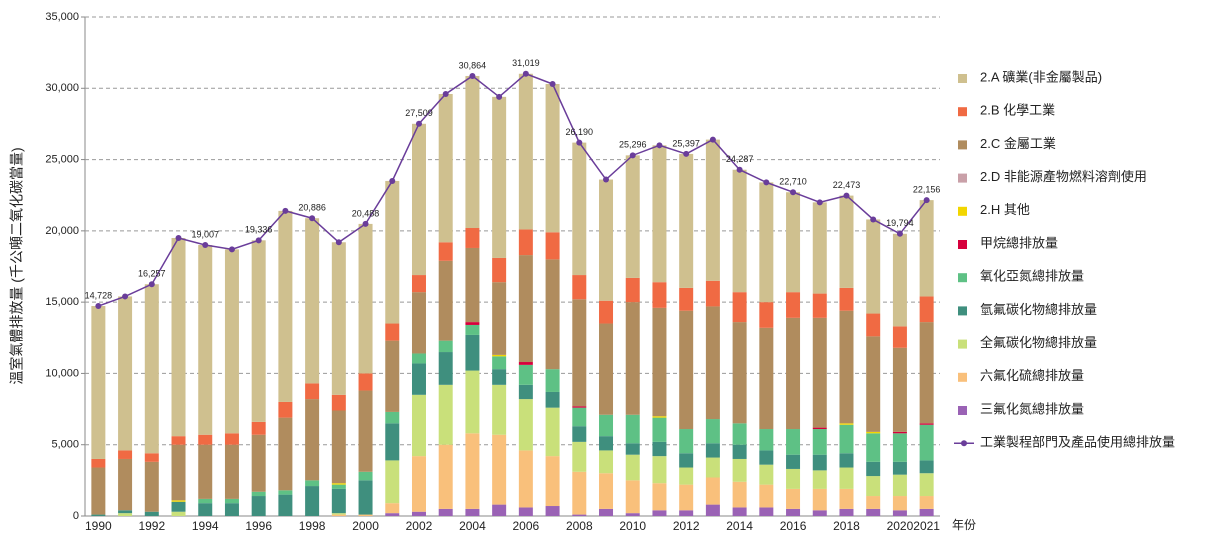 The width and height of the screenshot is (1221, 539). What do you see at coordinates (62, 302) in the screenshot?
I see `y-tick-label: 15,000` at bounding box center [62, 302].